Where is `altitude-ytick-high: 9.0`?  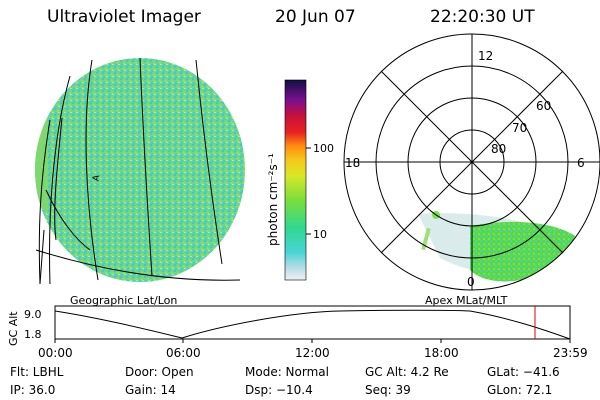 altitude-ytick-high: 9.0 is located at coordinates (33, 314).